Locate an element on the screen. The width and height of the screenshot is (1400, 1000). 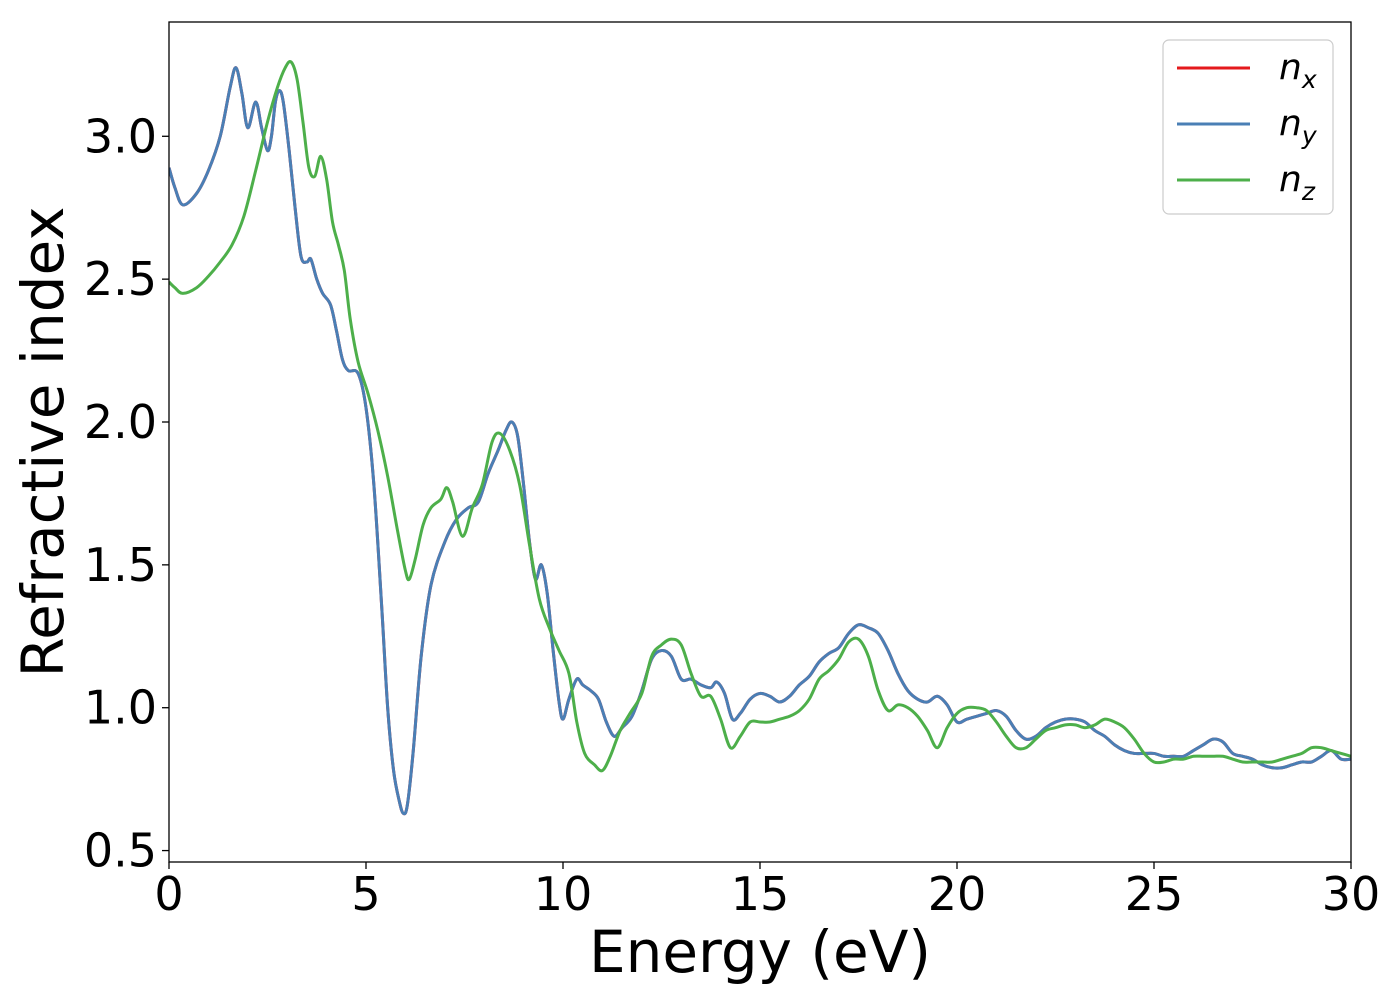
y-tick-label: 0.5 is located at coordinates (120, 851).